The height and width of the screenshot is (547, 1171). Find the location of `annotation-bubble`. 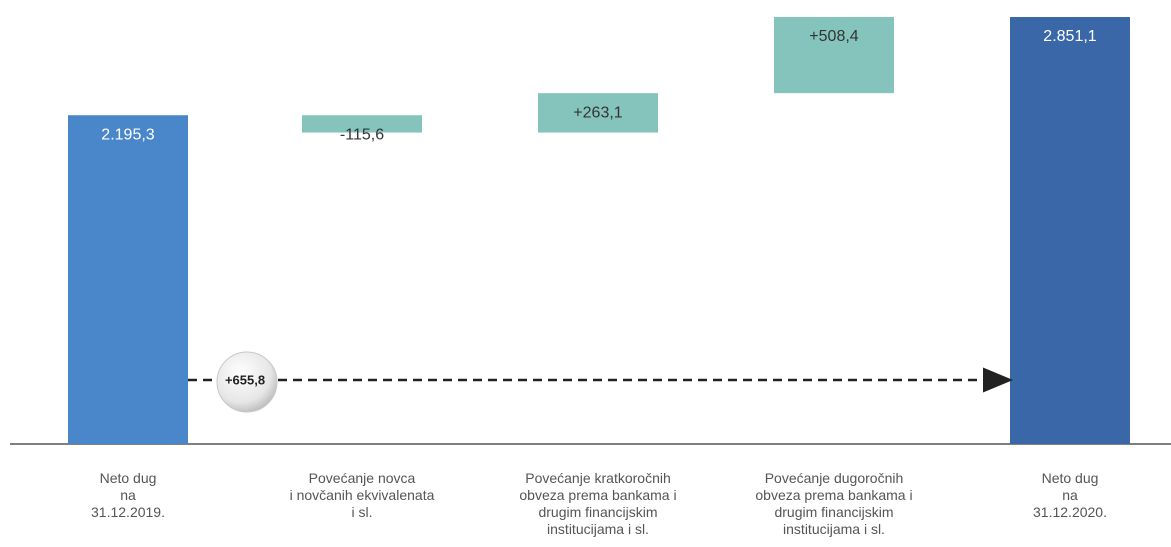

annotation-bubble is located at coordinates (247, 382).